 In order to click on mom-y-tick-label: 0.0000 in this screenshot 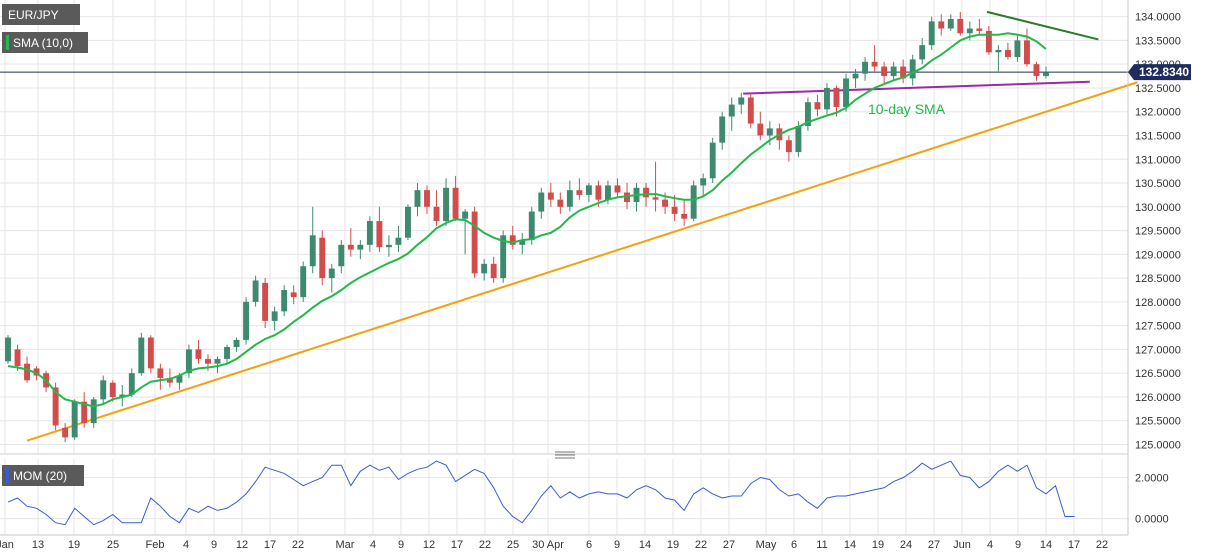, I will do `click(1152, 520)`.